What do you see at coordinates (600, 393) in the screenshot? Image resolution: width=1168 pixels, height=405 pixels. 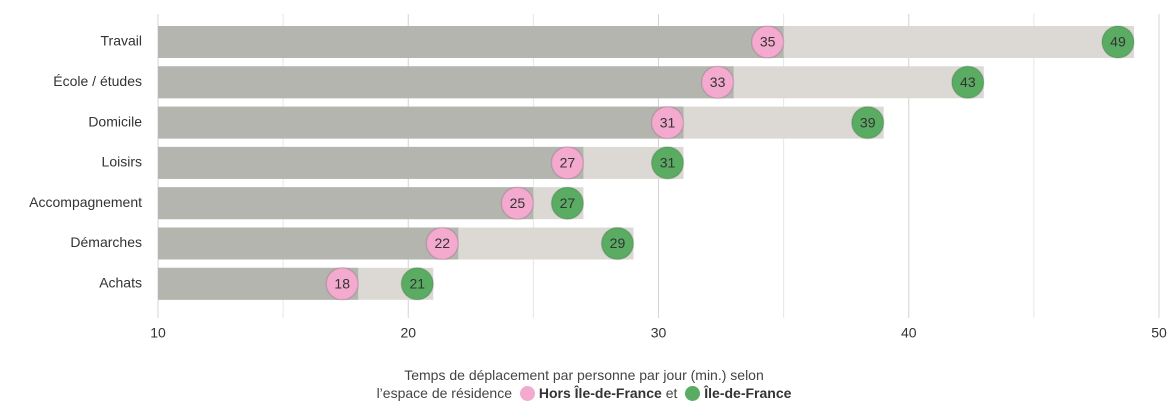 I see `legend-label: Hors Île-de-France` at bounding box center [600, 393].